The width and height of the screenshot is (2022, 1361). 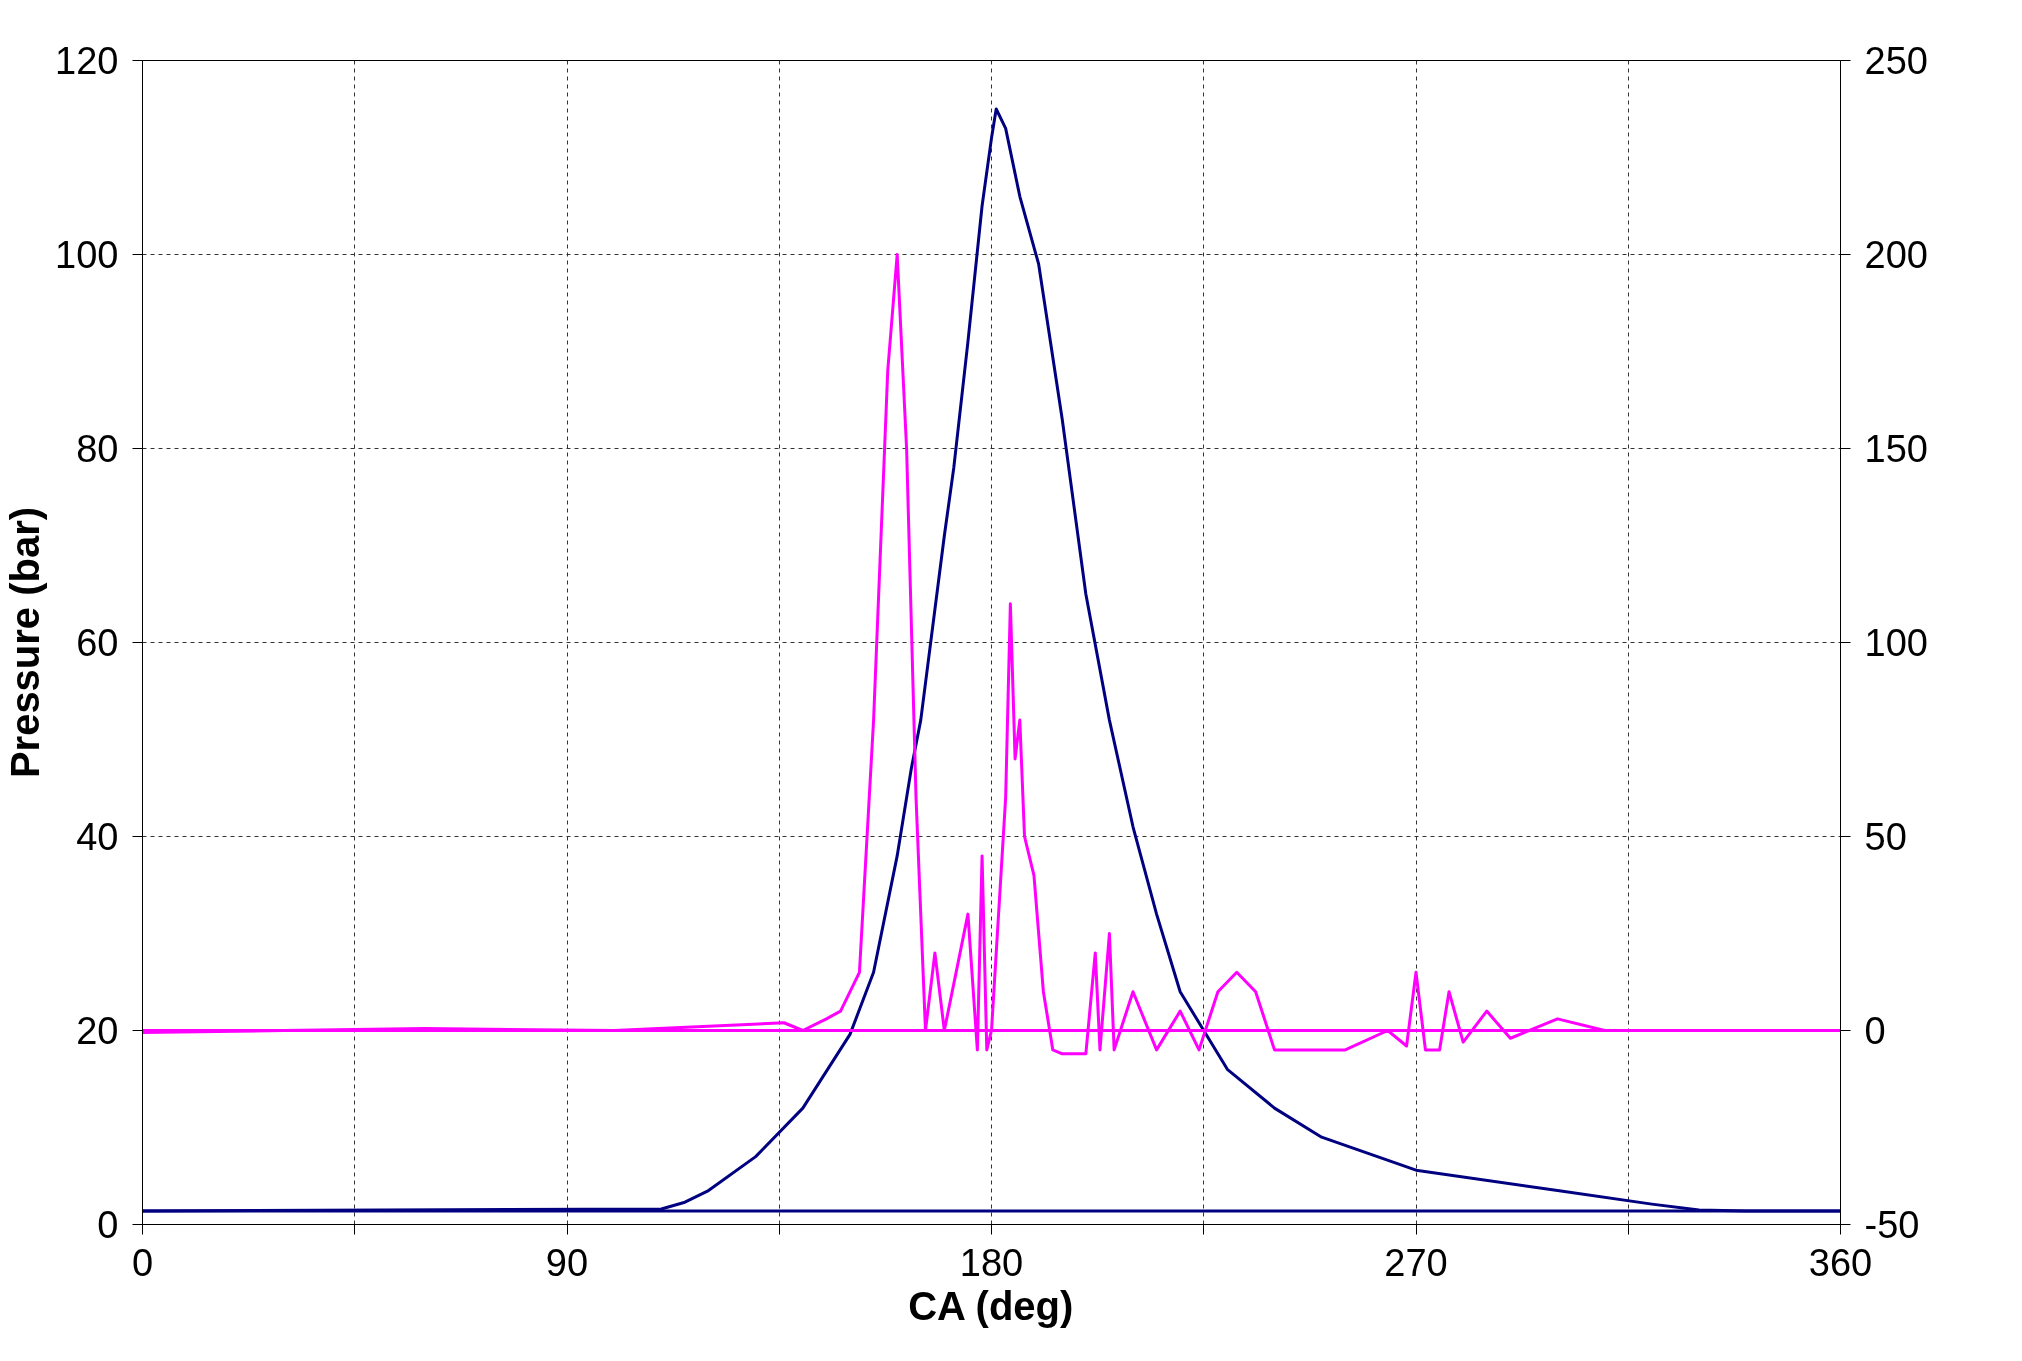 I want to click on y-tick-label: 100, so click(x=87, y=255).